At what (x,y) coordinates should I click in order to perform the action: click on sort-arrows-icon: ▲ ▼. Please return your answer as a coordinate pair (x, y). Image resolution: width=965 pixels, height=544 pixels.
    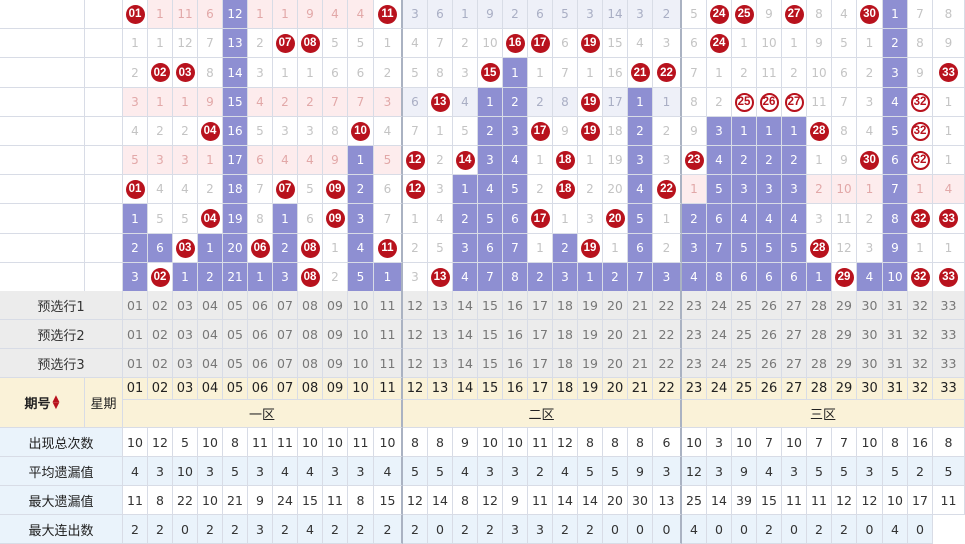
    Looking at the image, I should click on (56, 402).